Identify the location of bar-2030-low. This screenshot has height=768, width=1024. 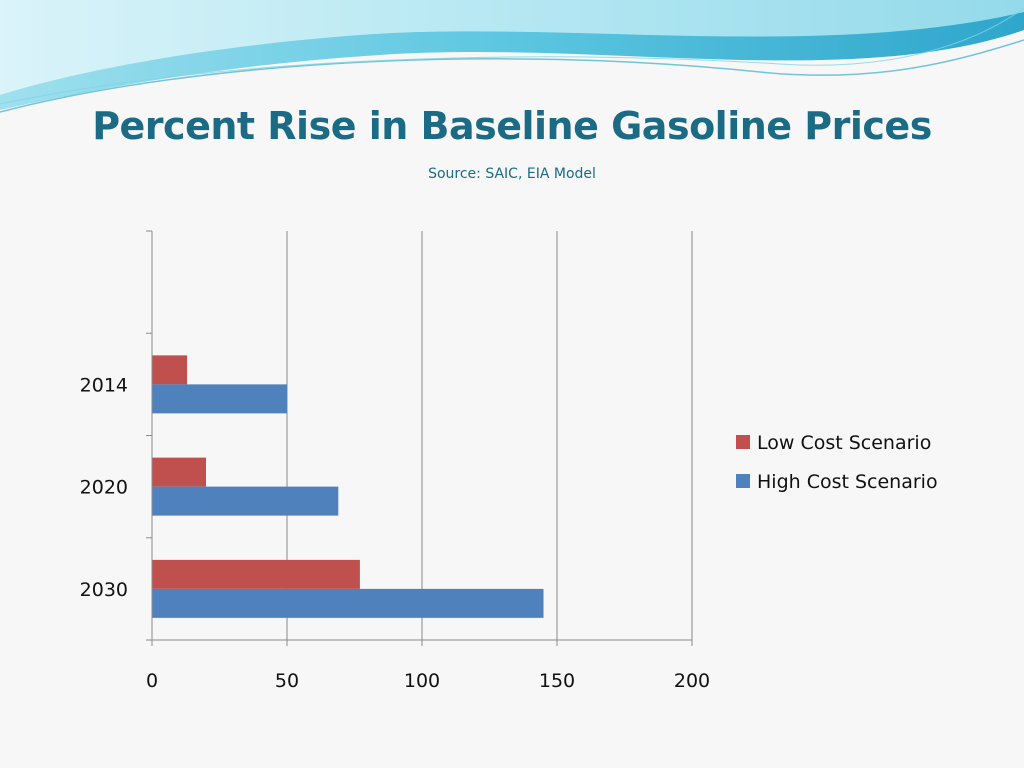
(256, 574).